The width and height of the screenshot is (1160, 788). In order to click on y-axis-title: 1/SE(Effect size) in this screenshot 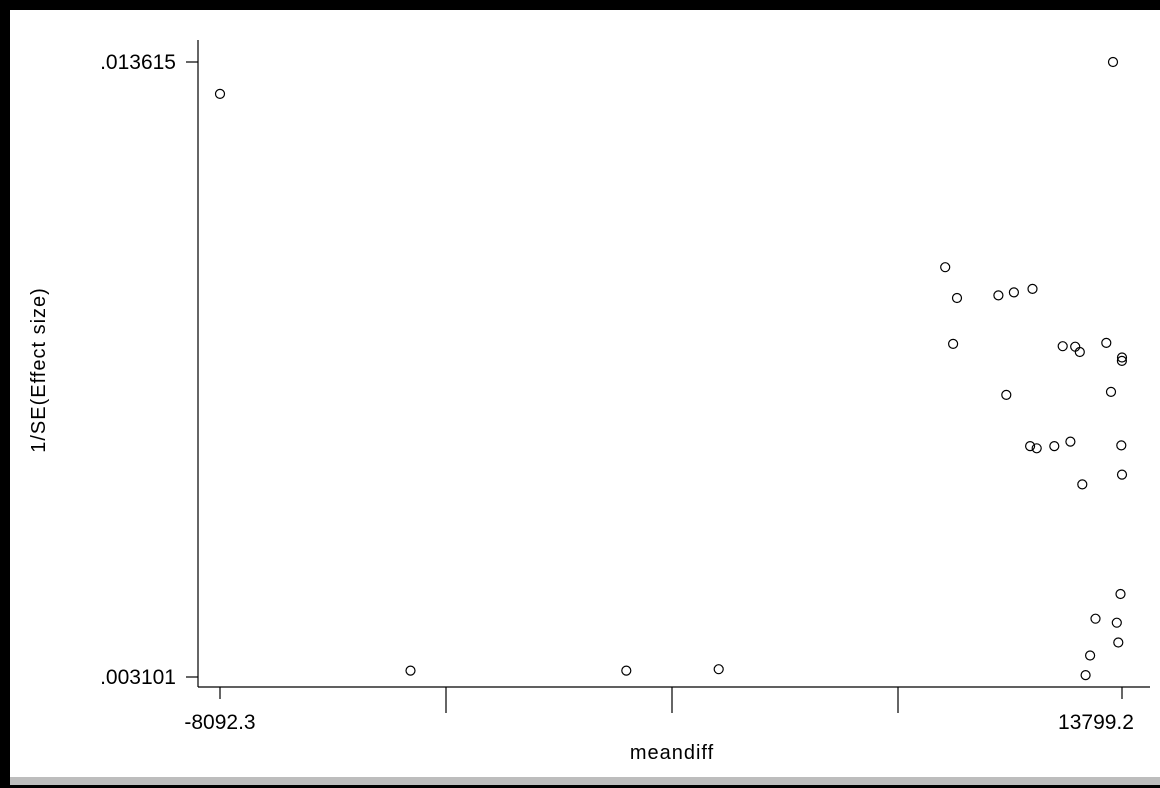, I will do `click(39, 370)`.